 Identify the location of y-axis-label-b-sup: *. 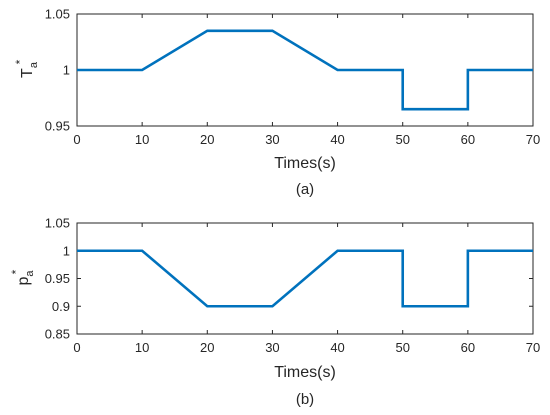
(16, 271).